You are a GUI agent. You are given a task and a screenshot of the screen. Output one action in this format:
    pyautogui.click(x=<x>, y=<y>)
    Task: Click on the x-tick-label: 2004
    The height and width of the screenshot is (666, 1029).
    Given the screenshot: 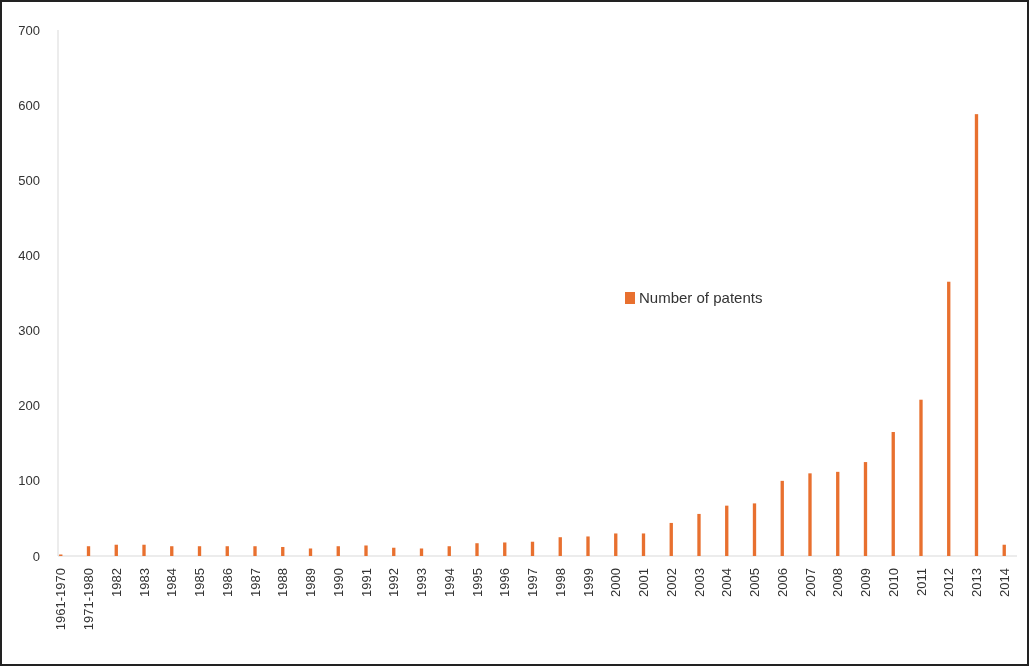 What is the action you would take?
    pyautogui.click(x=727, y=582)
    